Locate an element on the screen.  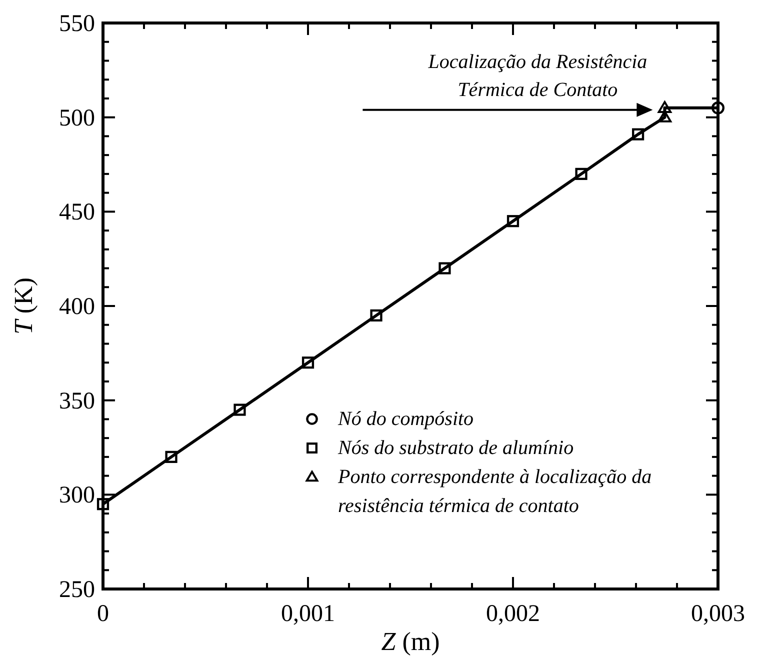
legend-label: Nó do compósito is located at coordinates (405, 419).